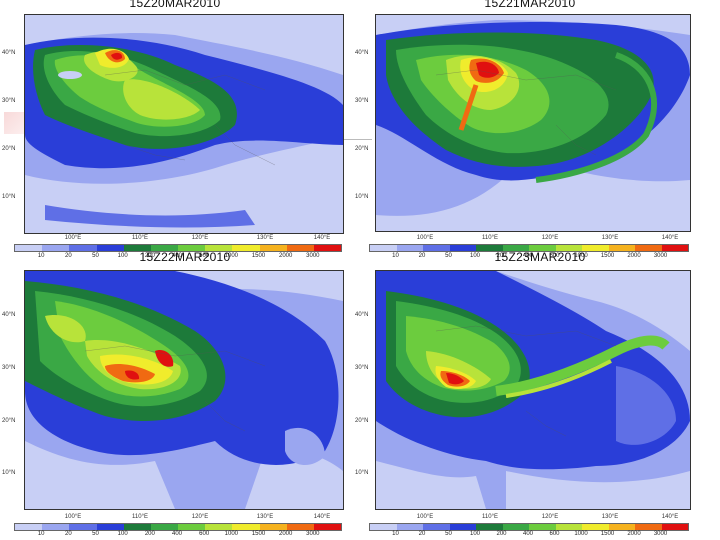 Image resolution: width=720 pixels, height=540 pixels. I want to click on lat-tick: 20°N, so click(9, 421).